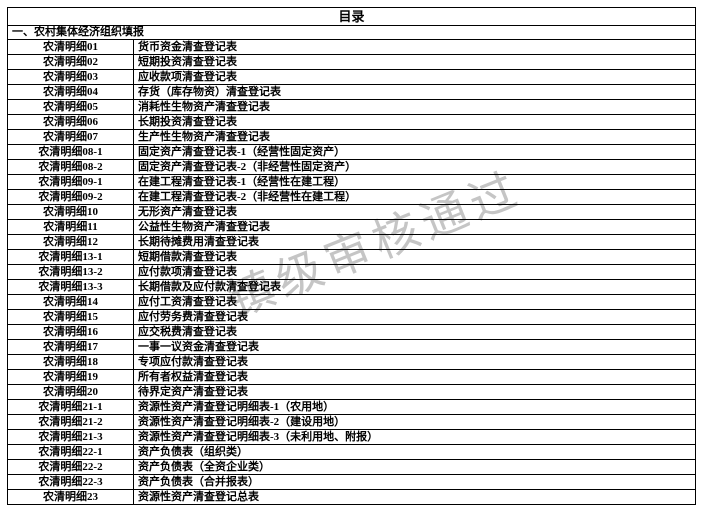 This screenshot has height=528, width=702. Describe the element at coordinates (414, 467) in the screenshot. I see `form-name: 资产负债表（全资企业类）` at that location.